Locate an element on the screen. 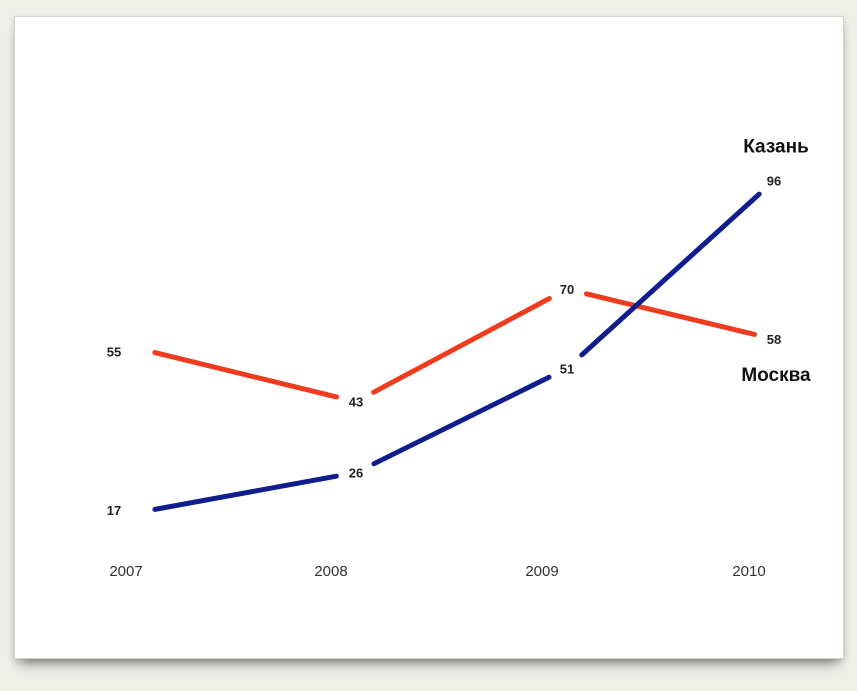 Image resolution: width=857 pixels, height=691 pixels. x-tick-label-2007: 2007 is located at coordinates (125, 571).